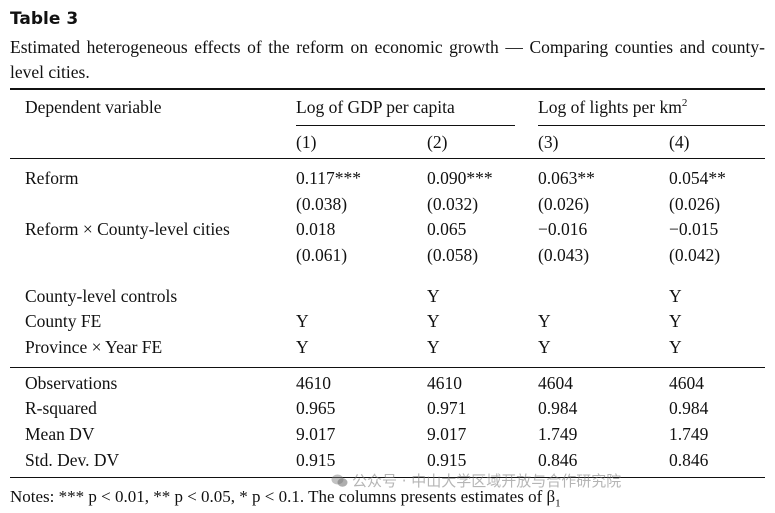  What do you see at coordinates (63, 321) in the screenshot?
I see `row-label-county-fe: County FE` at bounding box center [63, 321].